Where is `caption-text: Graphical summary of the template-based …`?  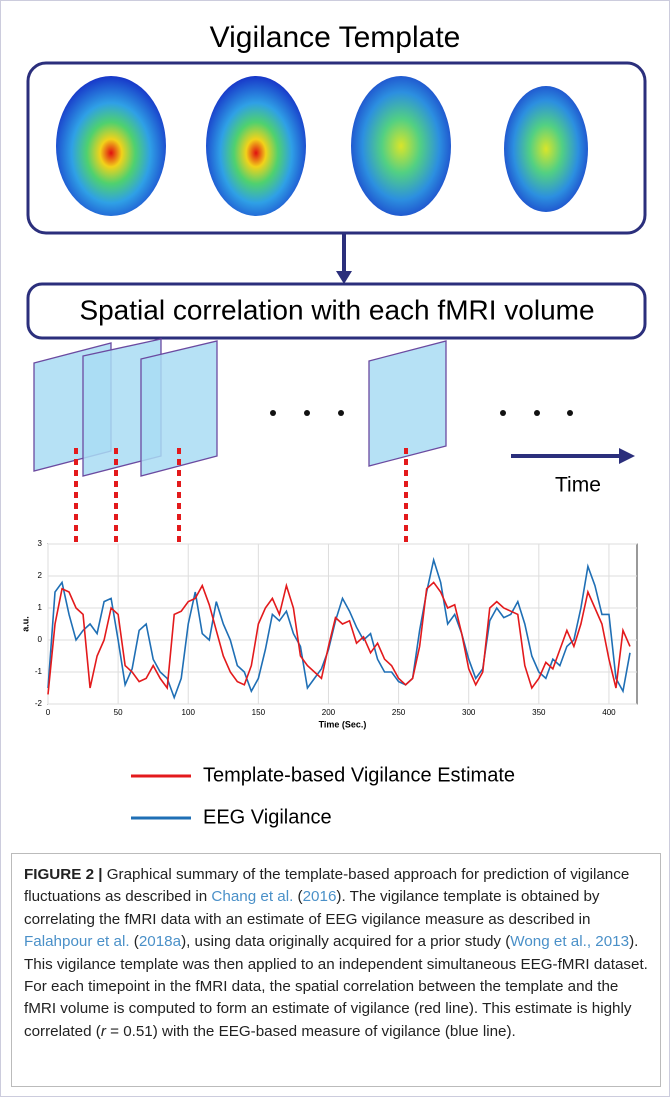
caption-text: Graphical summary of the template-based … is located at coordinates (327, 886).